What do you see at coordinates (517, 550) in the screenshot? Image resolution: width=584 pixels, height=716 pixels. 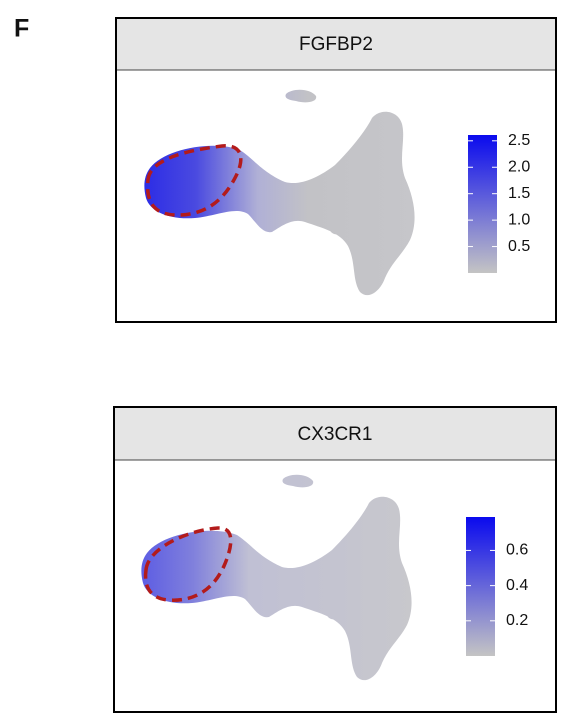 I see `colorbar-tick-label: 0.6` at bounding box center [517, 550].